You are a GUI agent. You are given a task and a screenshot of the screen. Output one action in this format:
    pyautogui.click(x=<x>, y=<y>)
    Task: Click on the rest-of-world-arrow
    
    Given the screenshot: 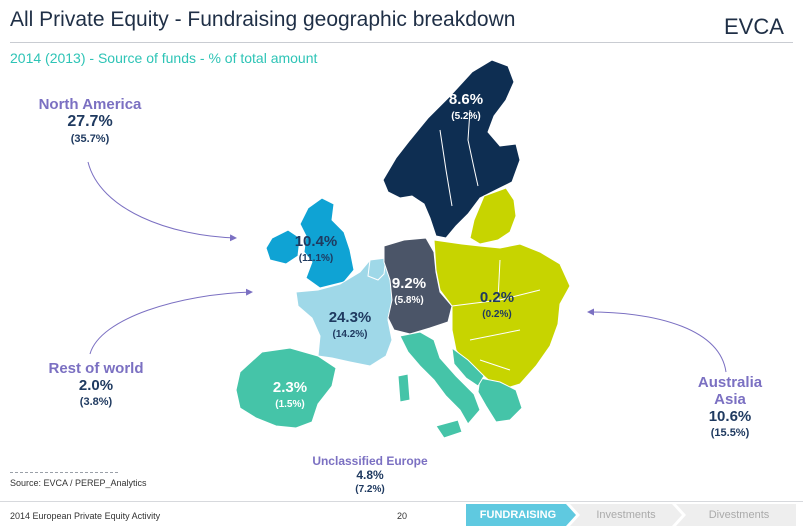 What is the action you would take?
    pyautogui.click(x=171, y=321)
    